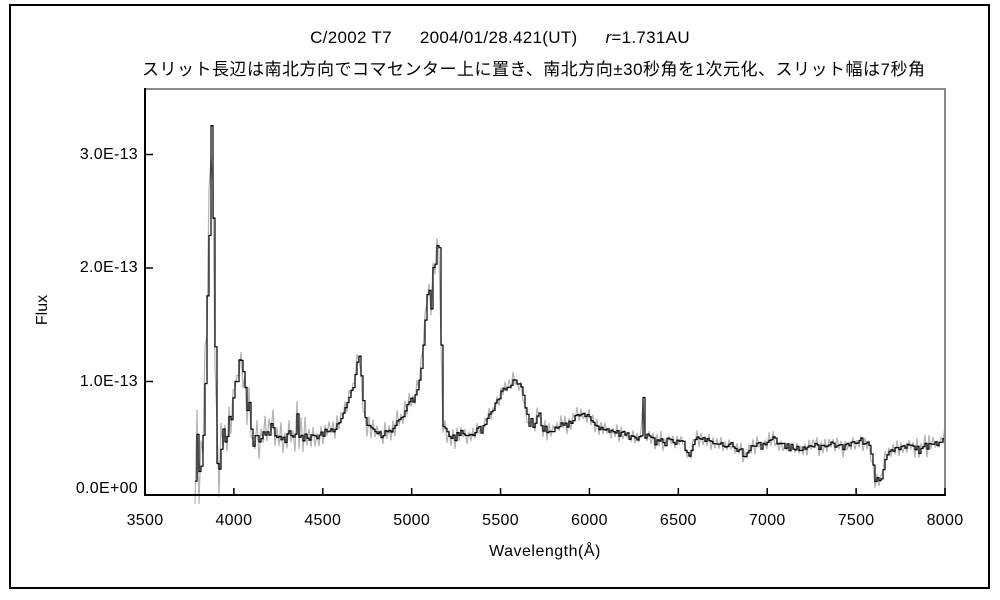 This screenshot has width=1000, height=600. Describe the element at coordinates (108, 381) in the screenshot. I see `y-tick-label: 1.0E-13` at that location.